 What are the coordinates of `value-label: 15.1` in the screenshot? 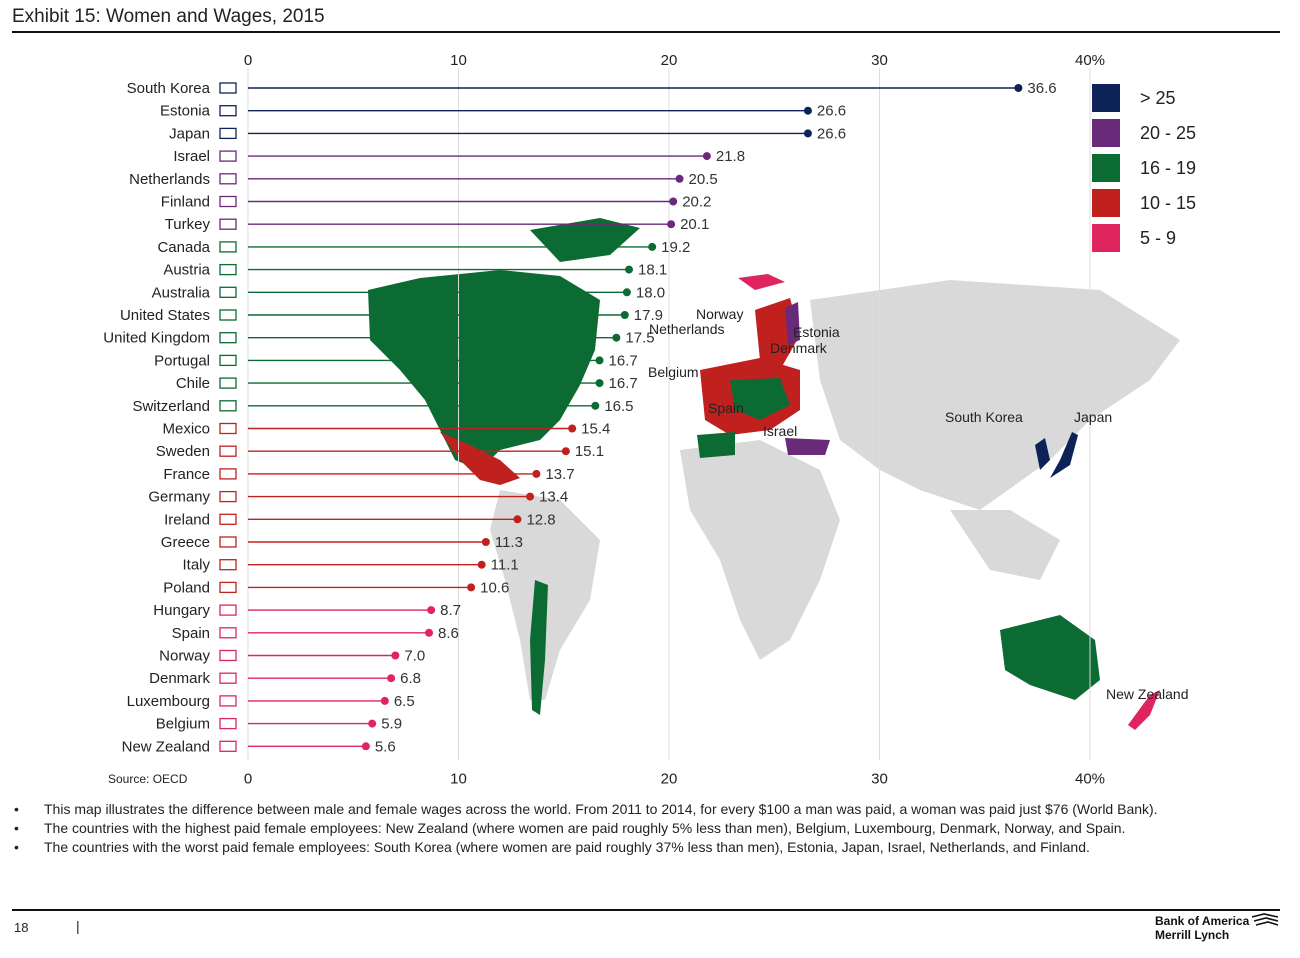 It's located at (589, 451).